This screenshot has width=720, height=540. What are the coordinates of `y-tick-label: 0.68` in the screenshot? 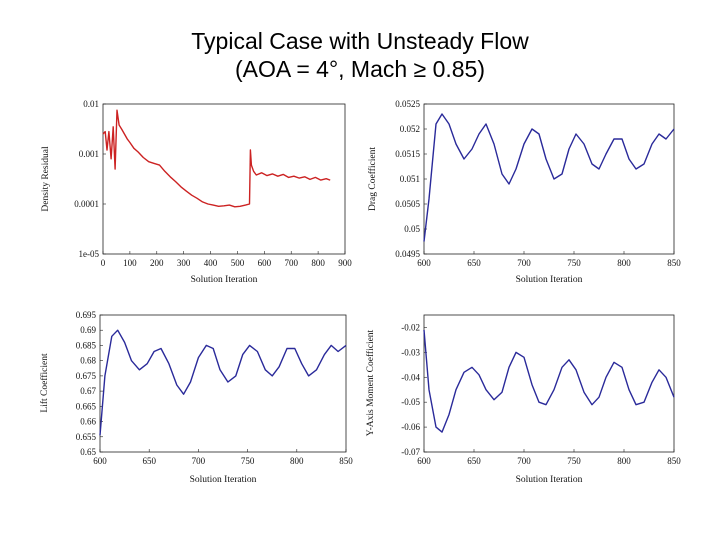 It's located at (88, 361).